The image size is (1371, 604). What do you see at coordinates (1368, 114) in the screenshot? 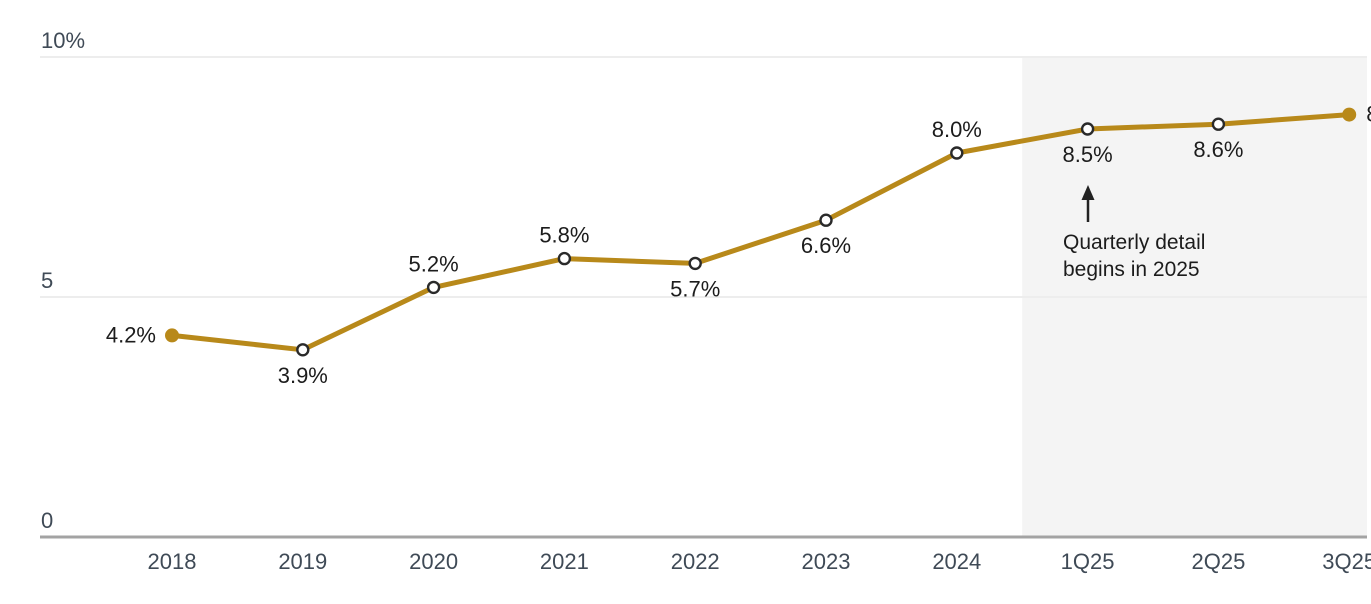
I see `data-point-label: 8.8%` at bounding box center [1368, 114].